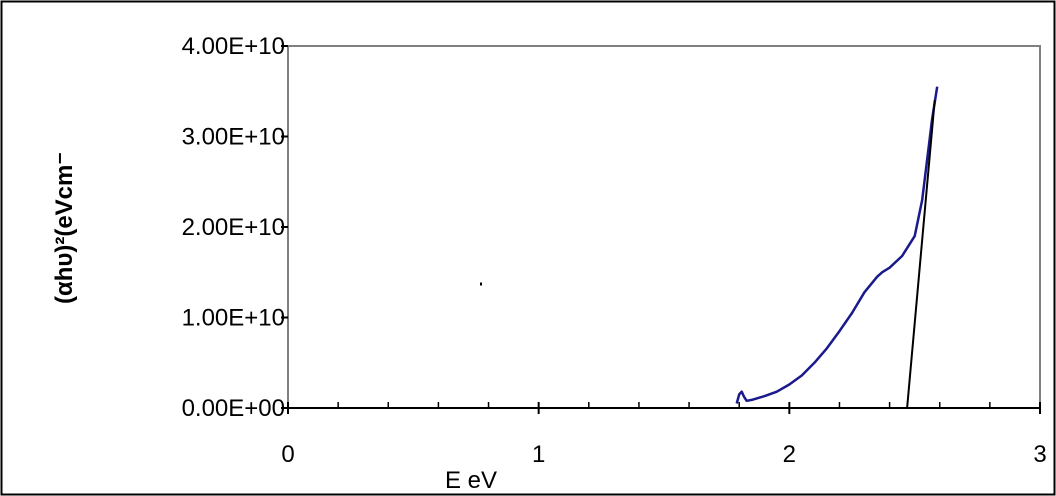  Describe the element at coordinates (663, 454) in the screenshot. I see `x-tick-labels: 0 1 2 3` at that location.